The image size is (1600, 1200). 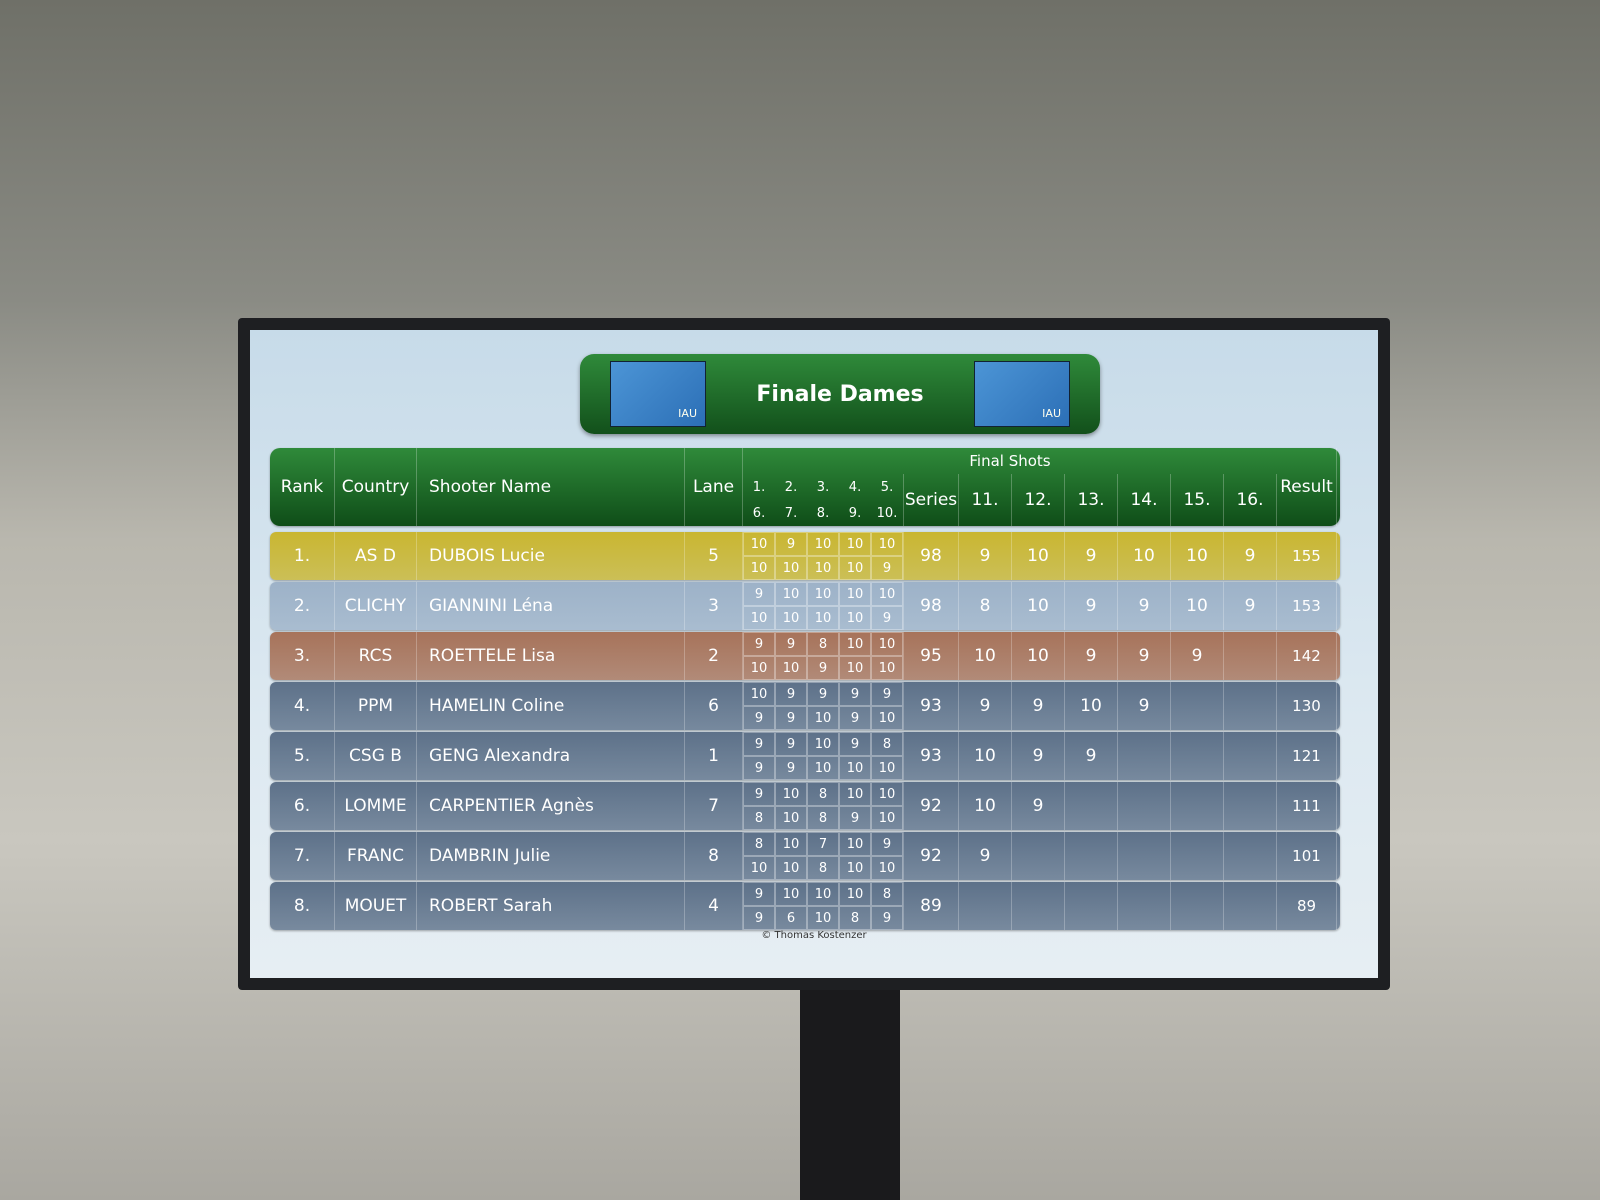 What do you see at coordinates (551, 906) in the screenshot?
I see `shooter-name: ROBERT Sarah` at bounding box center [551, 906].